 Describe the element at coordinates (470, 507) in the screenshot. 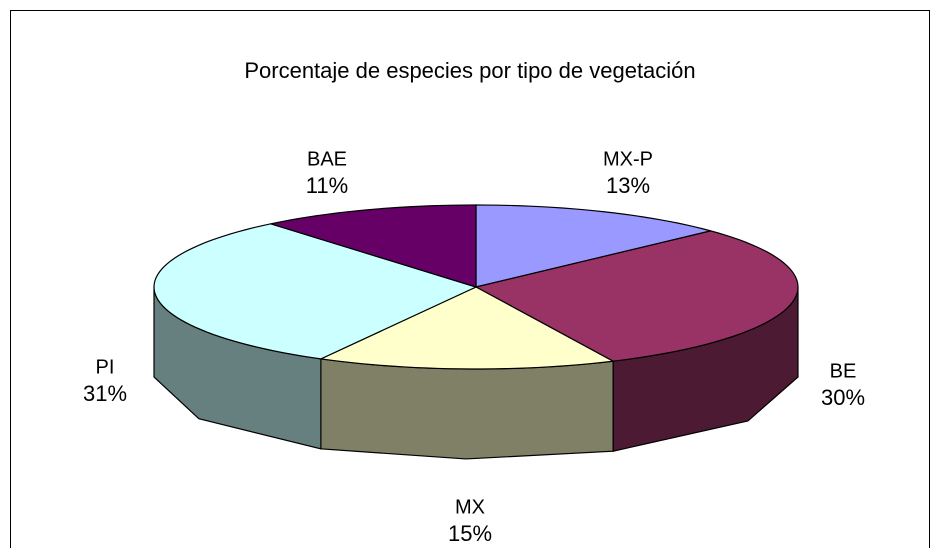

I see `slice-label: MX` at that location.